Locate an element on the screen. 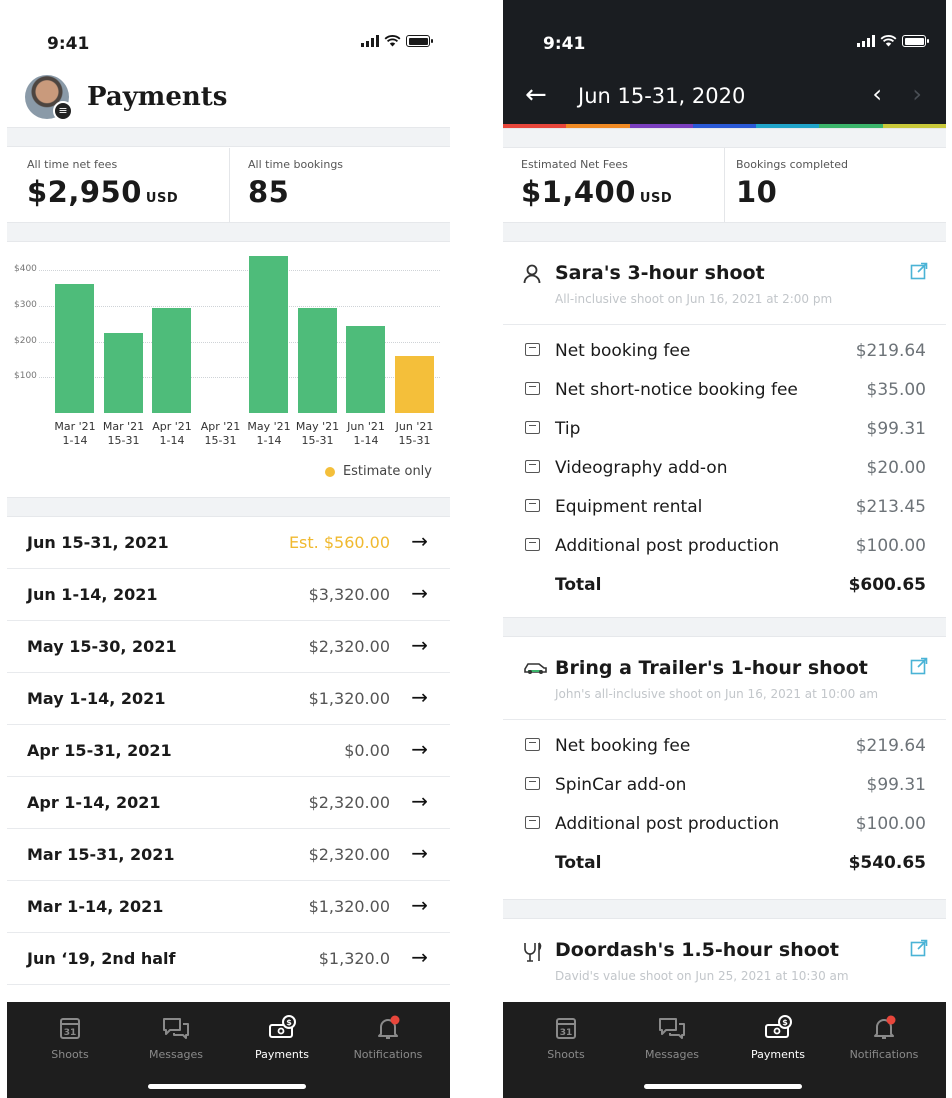 The width and height of the screenshot is (952, 1098). back-arrow-icon: ← is located at coordinates (536, 95).